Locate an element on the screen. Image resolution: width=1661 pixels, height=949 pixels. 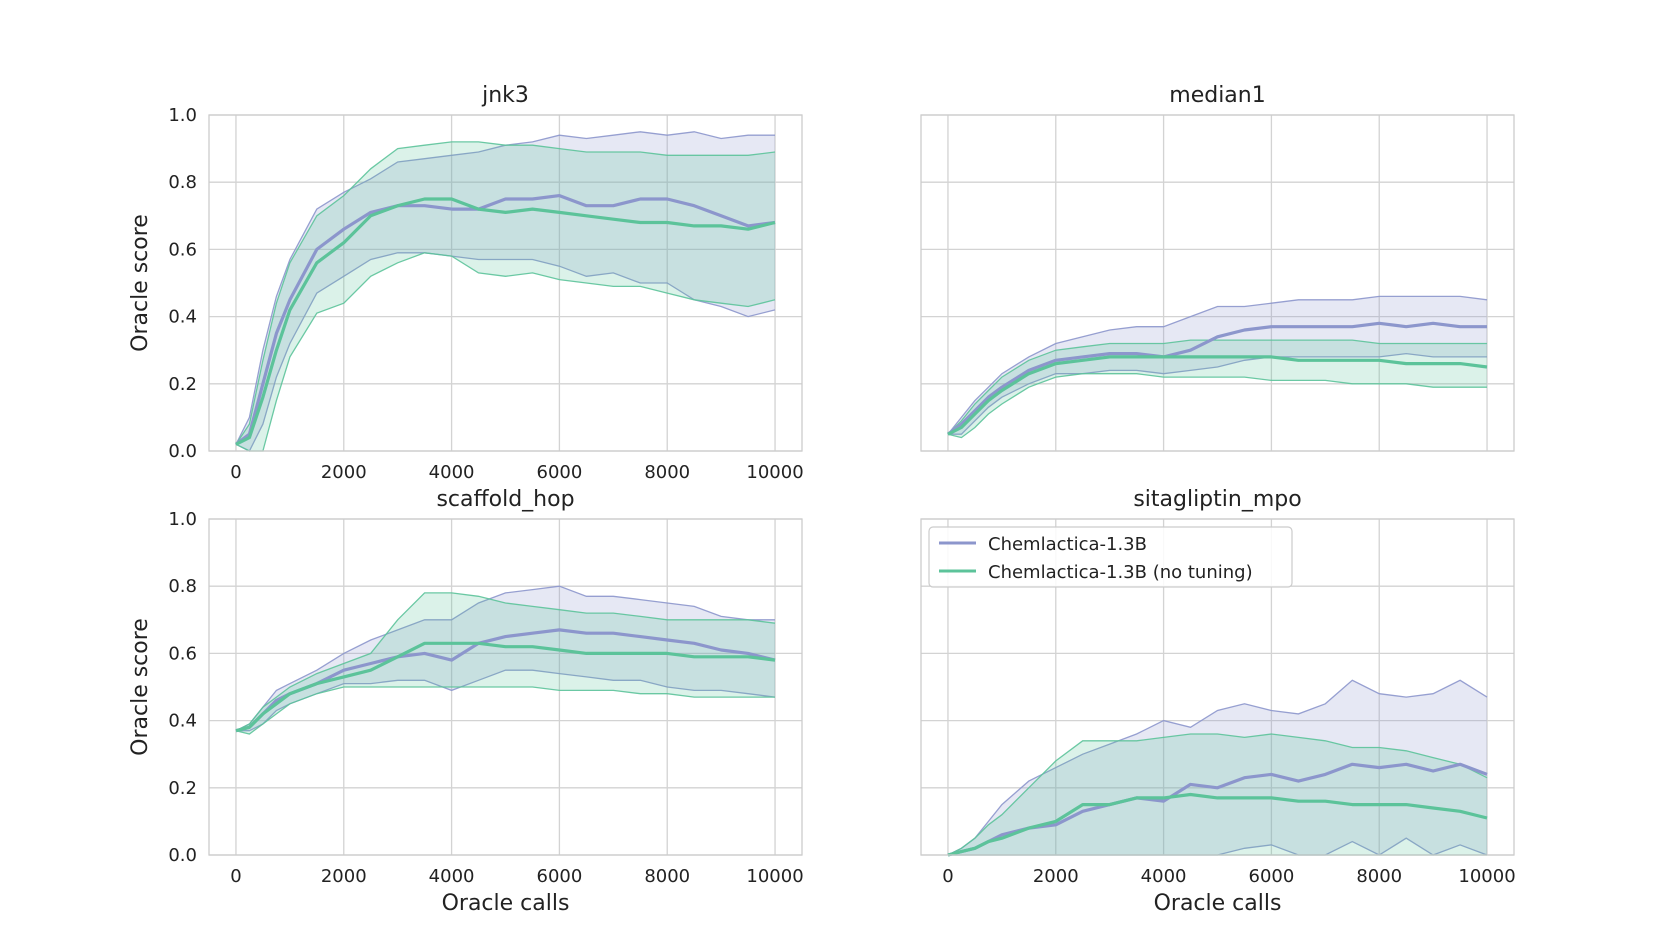
panel-title: scaffold_hop is located at coordinates (505, 499).